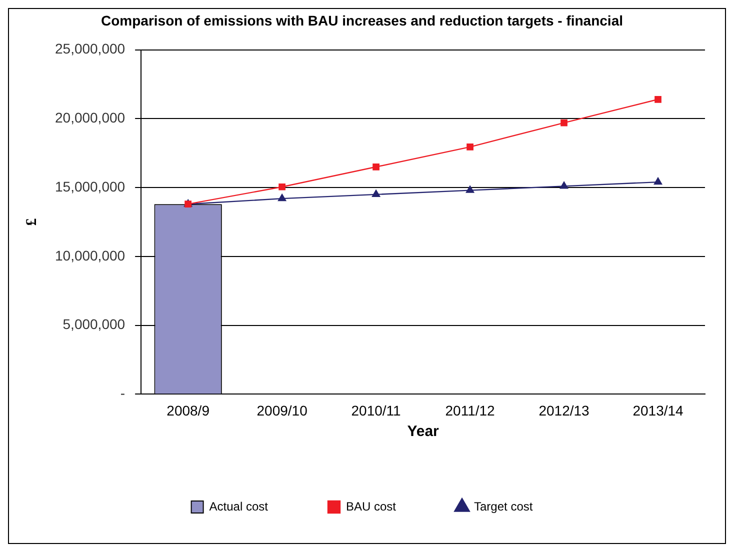 This screenshot has width=734, height=552. What do you see at coordinates (90, 48) in the screenshot?
I see `y-tick-label: 25,000,000` at bounding box center [90, 48].